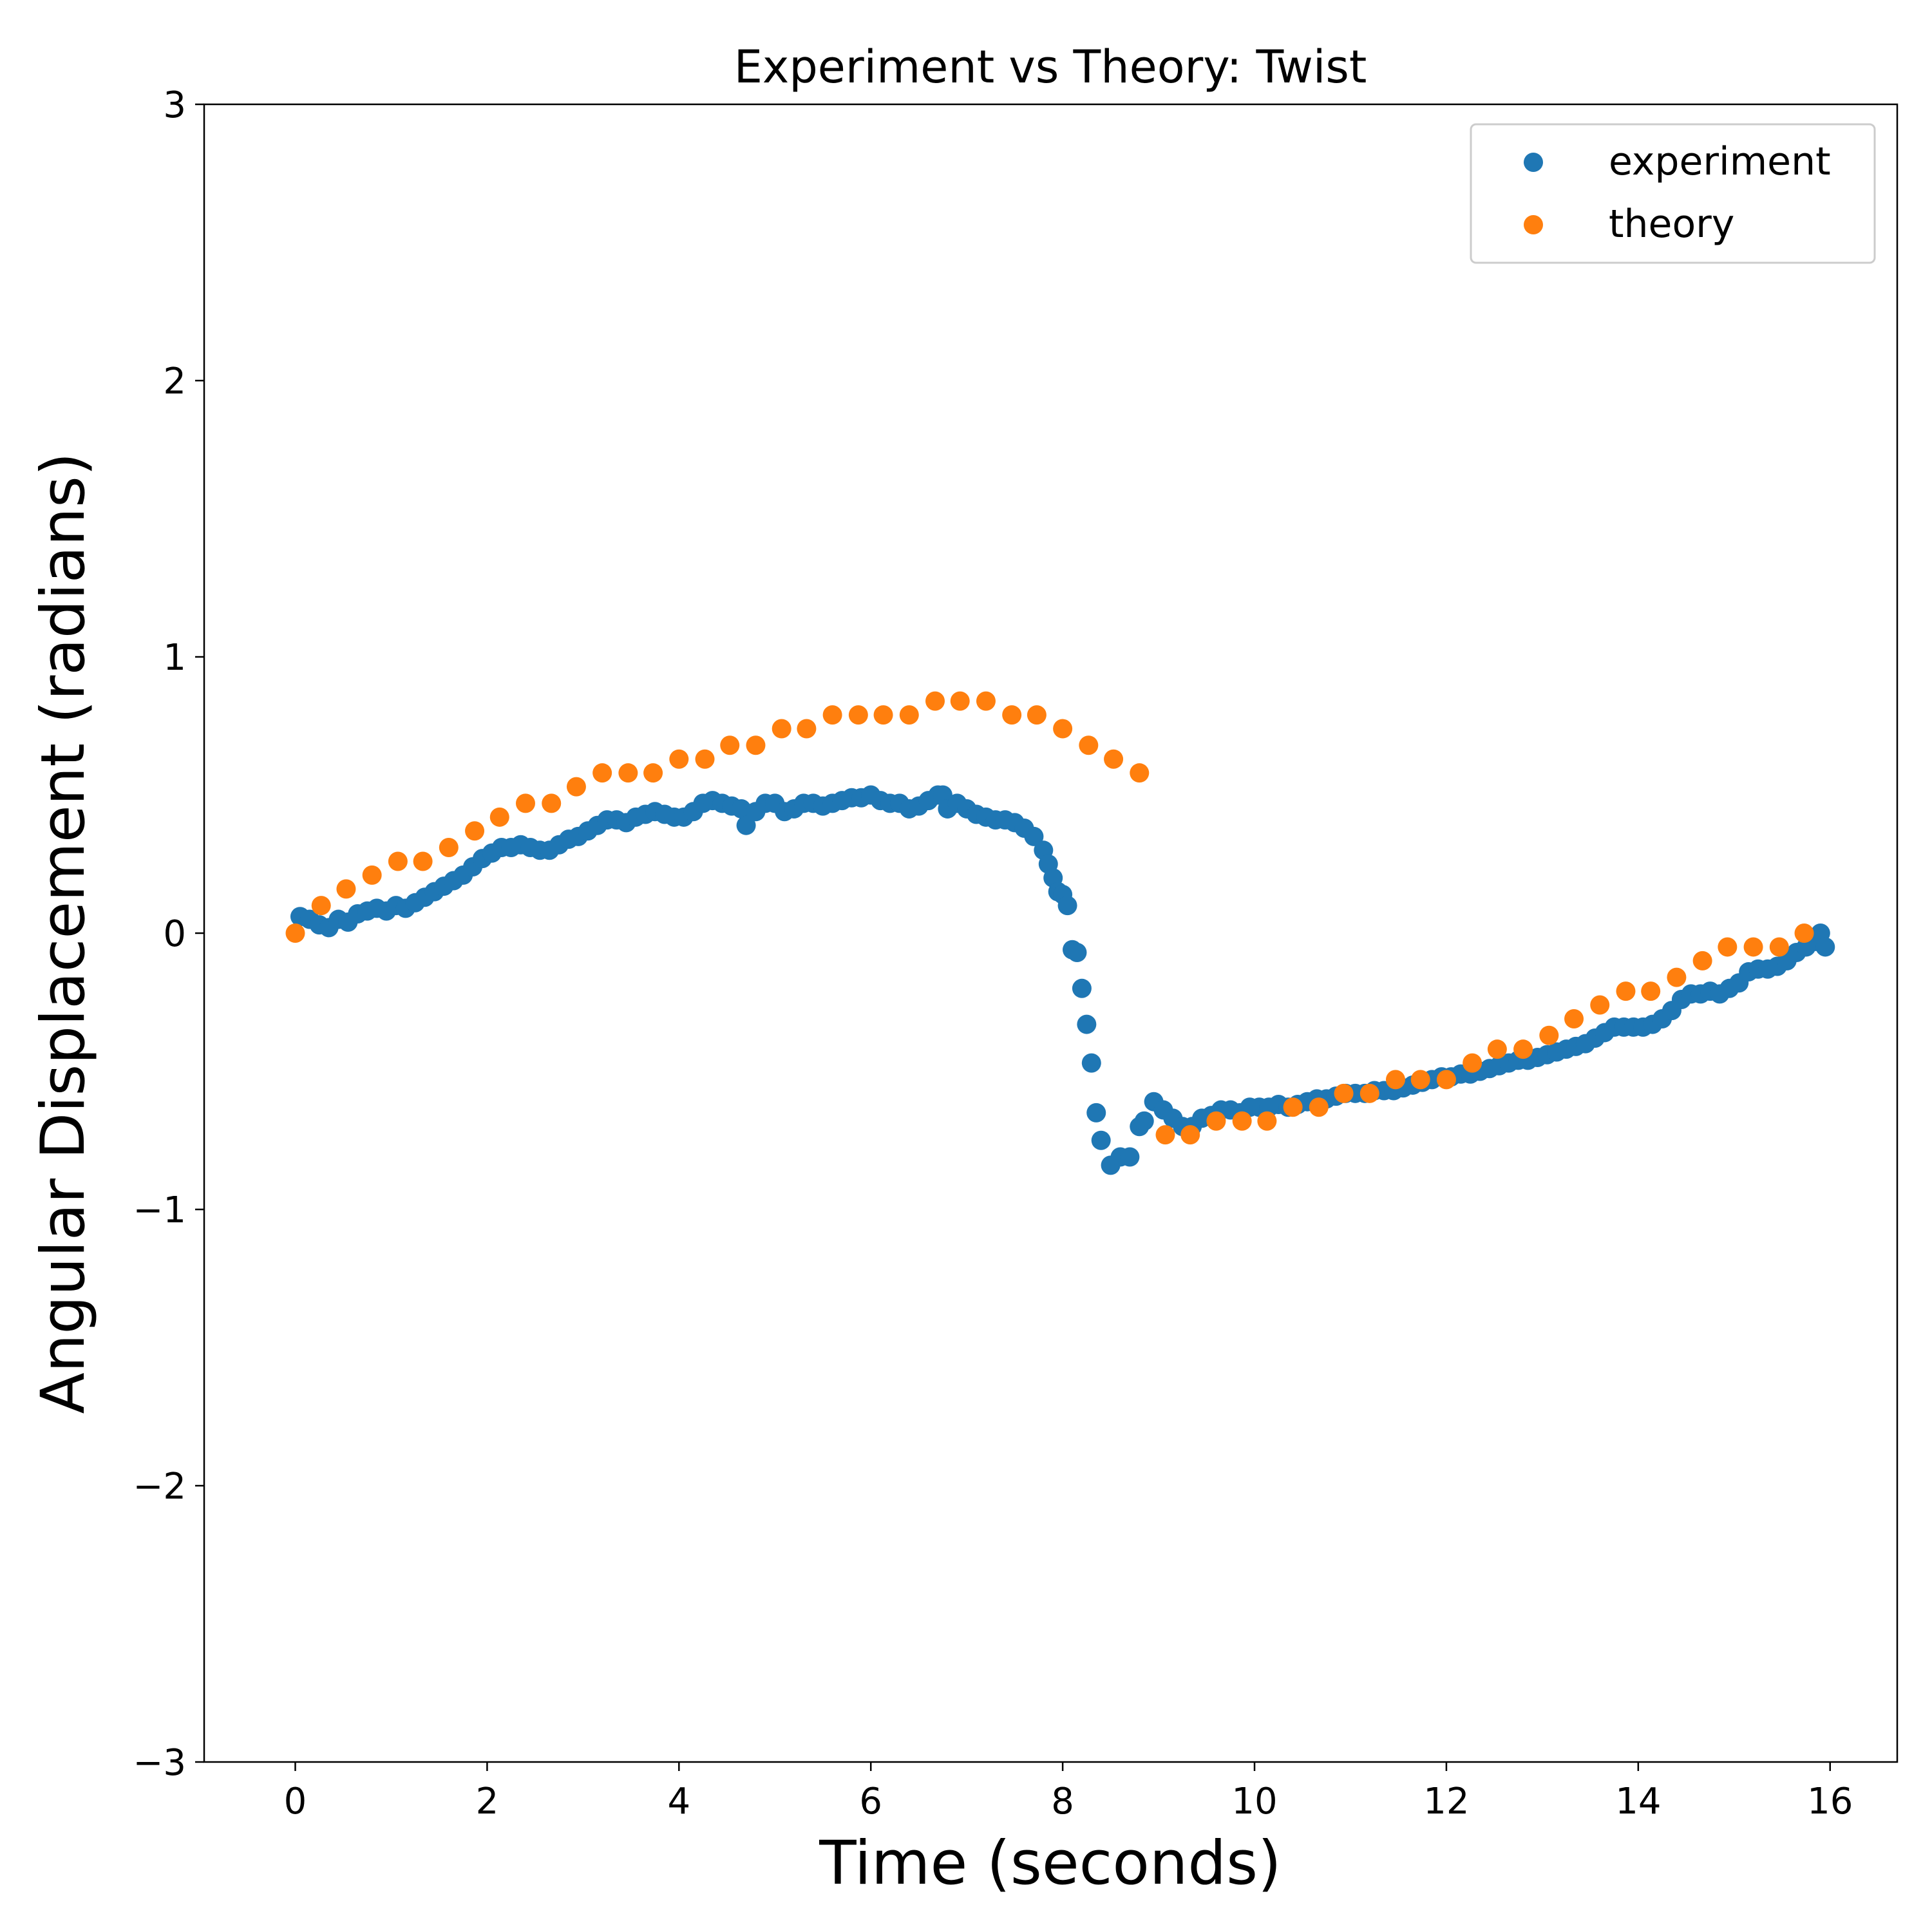 The width and height of the screenshot is (1932, 1932). I want to click on legend-label-theory: theory, so click(1671, 224).